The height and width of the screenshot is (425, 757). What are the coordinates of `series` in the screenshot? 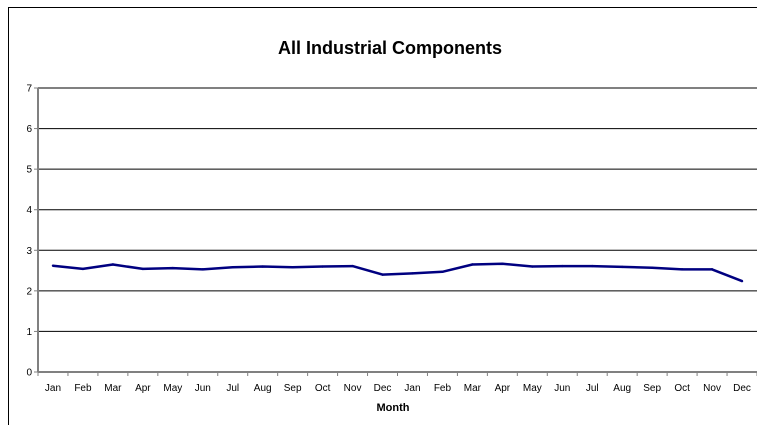 It's located at (397, 272).